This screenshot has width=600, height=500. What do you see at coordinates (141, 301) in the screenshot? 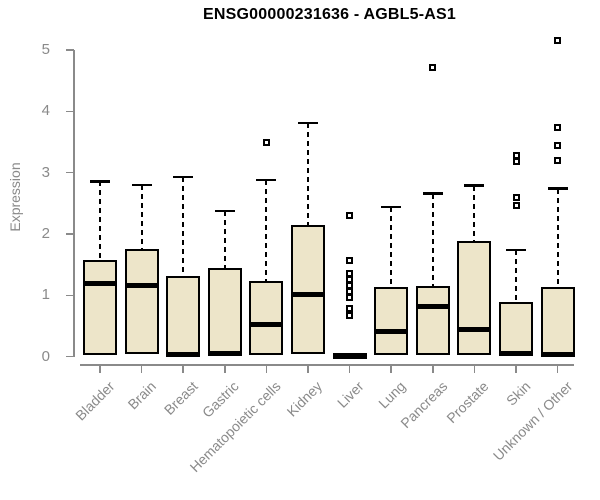
I see `box-brain` at bounding box center [141, 301].